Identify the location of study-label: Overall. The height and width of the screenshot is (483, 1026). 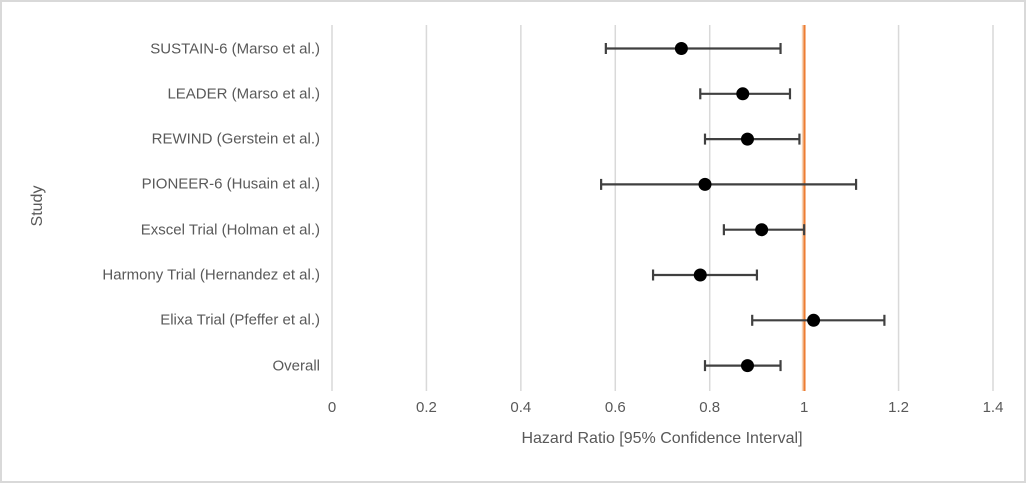
(296, 366).